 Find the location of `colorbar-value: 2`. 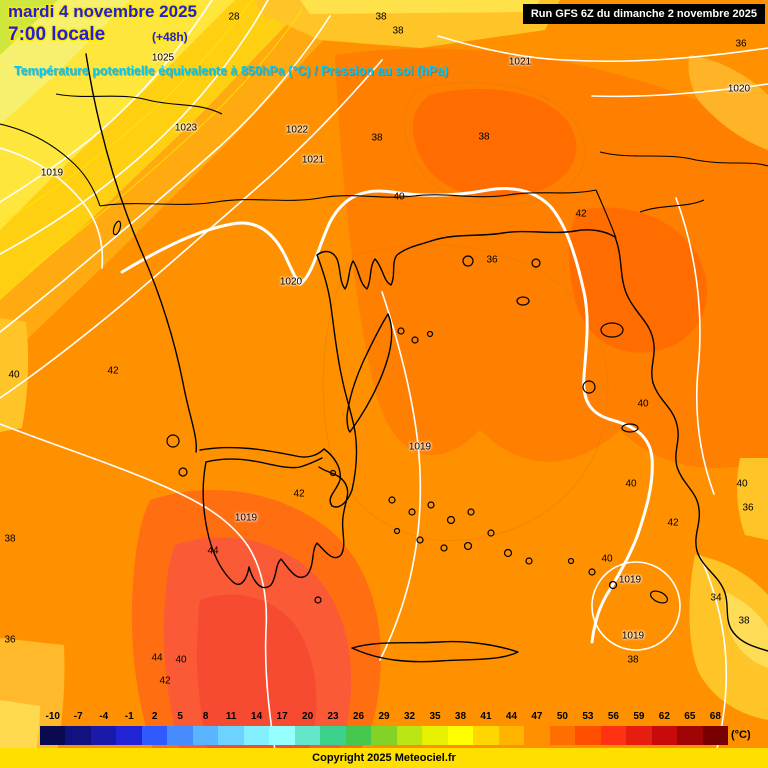

colorbar-value: 2 is located at coordinates (154, 716).